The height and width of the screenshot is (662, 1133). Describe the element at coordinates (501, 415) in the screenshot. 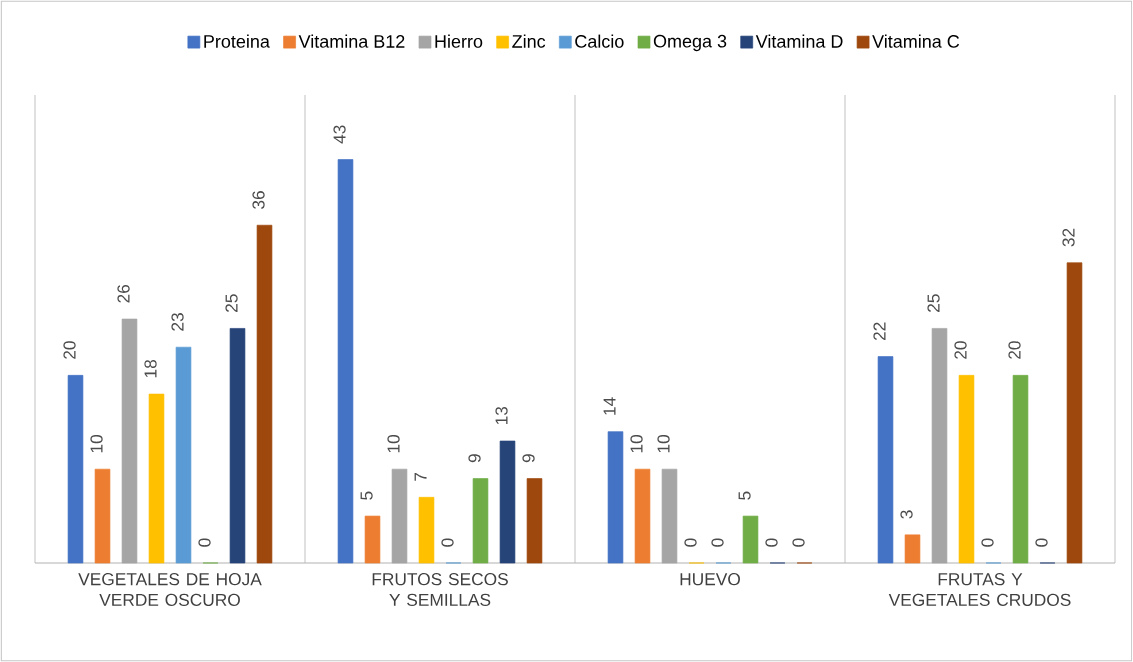

I see `data-label: 13` at that location.